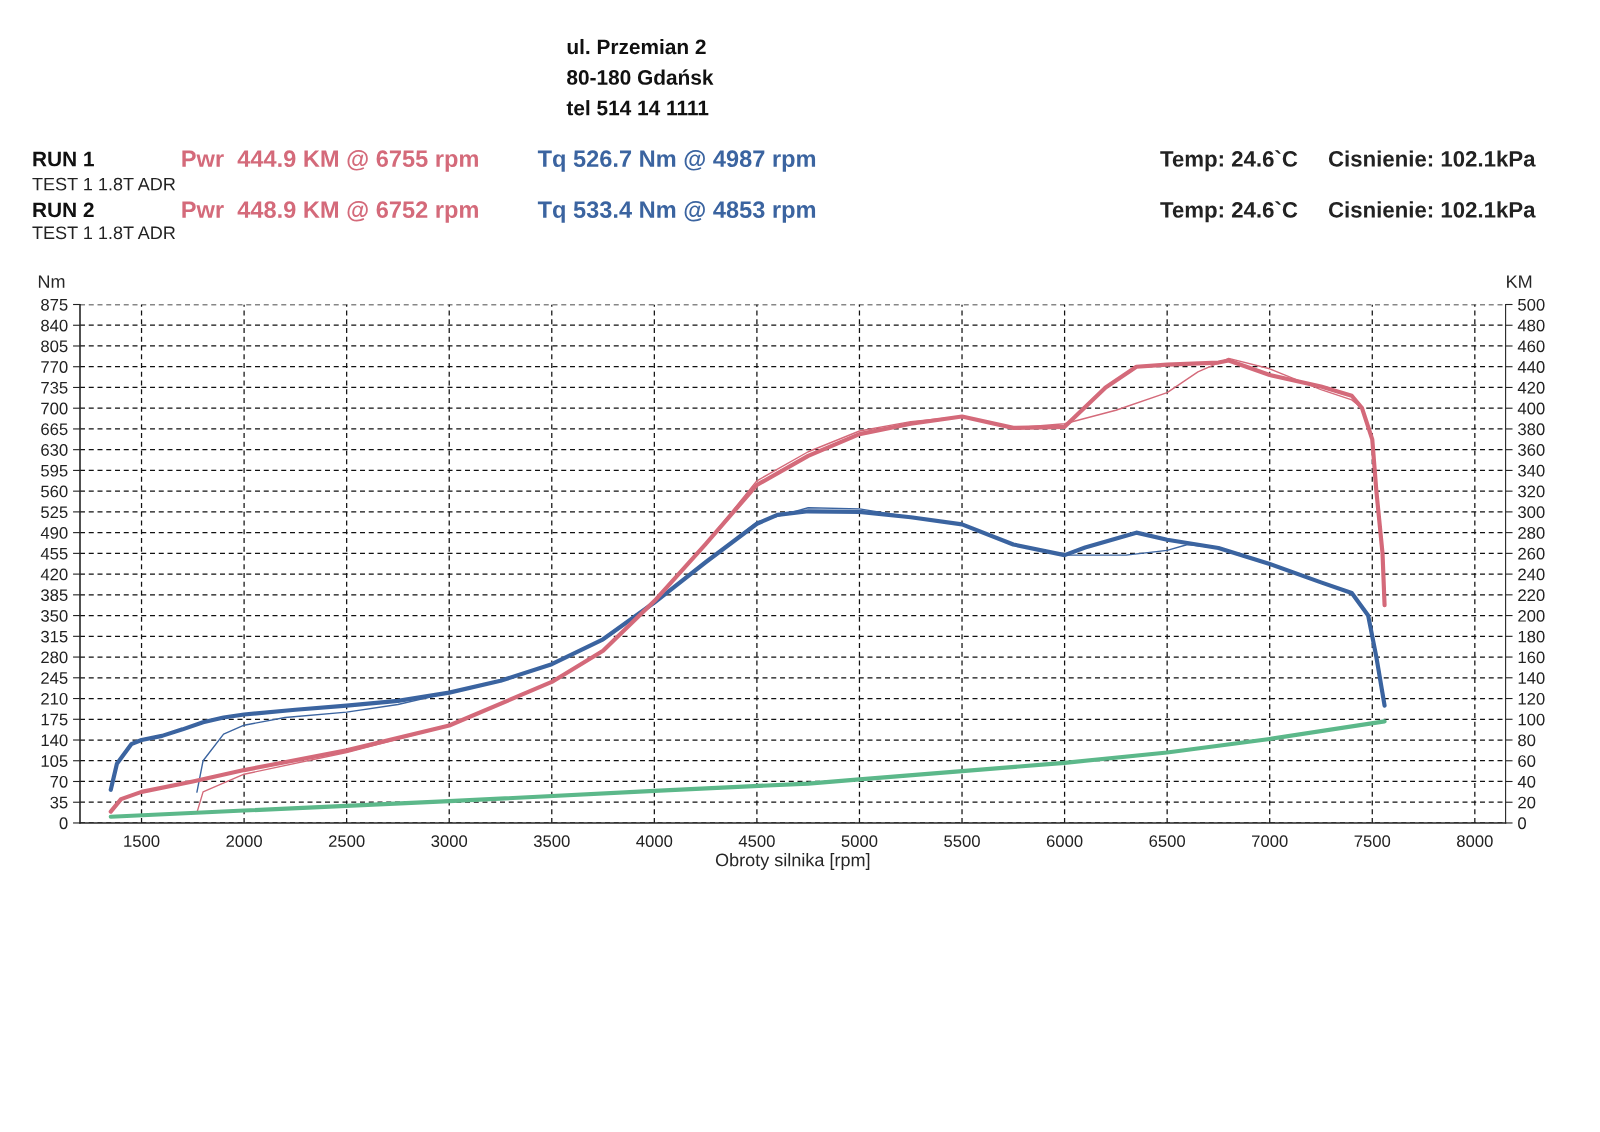  I want to click on x-axis-title: Obroty silnika [rpm], so click(792, 861).